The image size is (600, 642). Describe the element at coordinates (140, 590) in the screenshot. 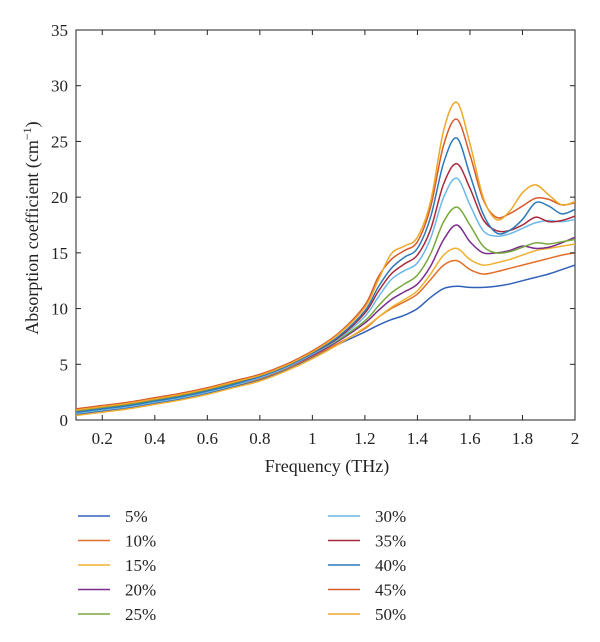

I see `legend-label: 20%` at that location.